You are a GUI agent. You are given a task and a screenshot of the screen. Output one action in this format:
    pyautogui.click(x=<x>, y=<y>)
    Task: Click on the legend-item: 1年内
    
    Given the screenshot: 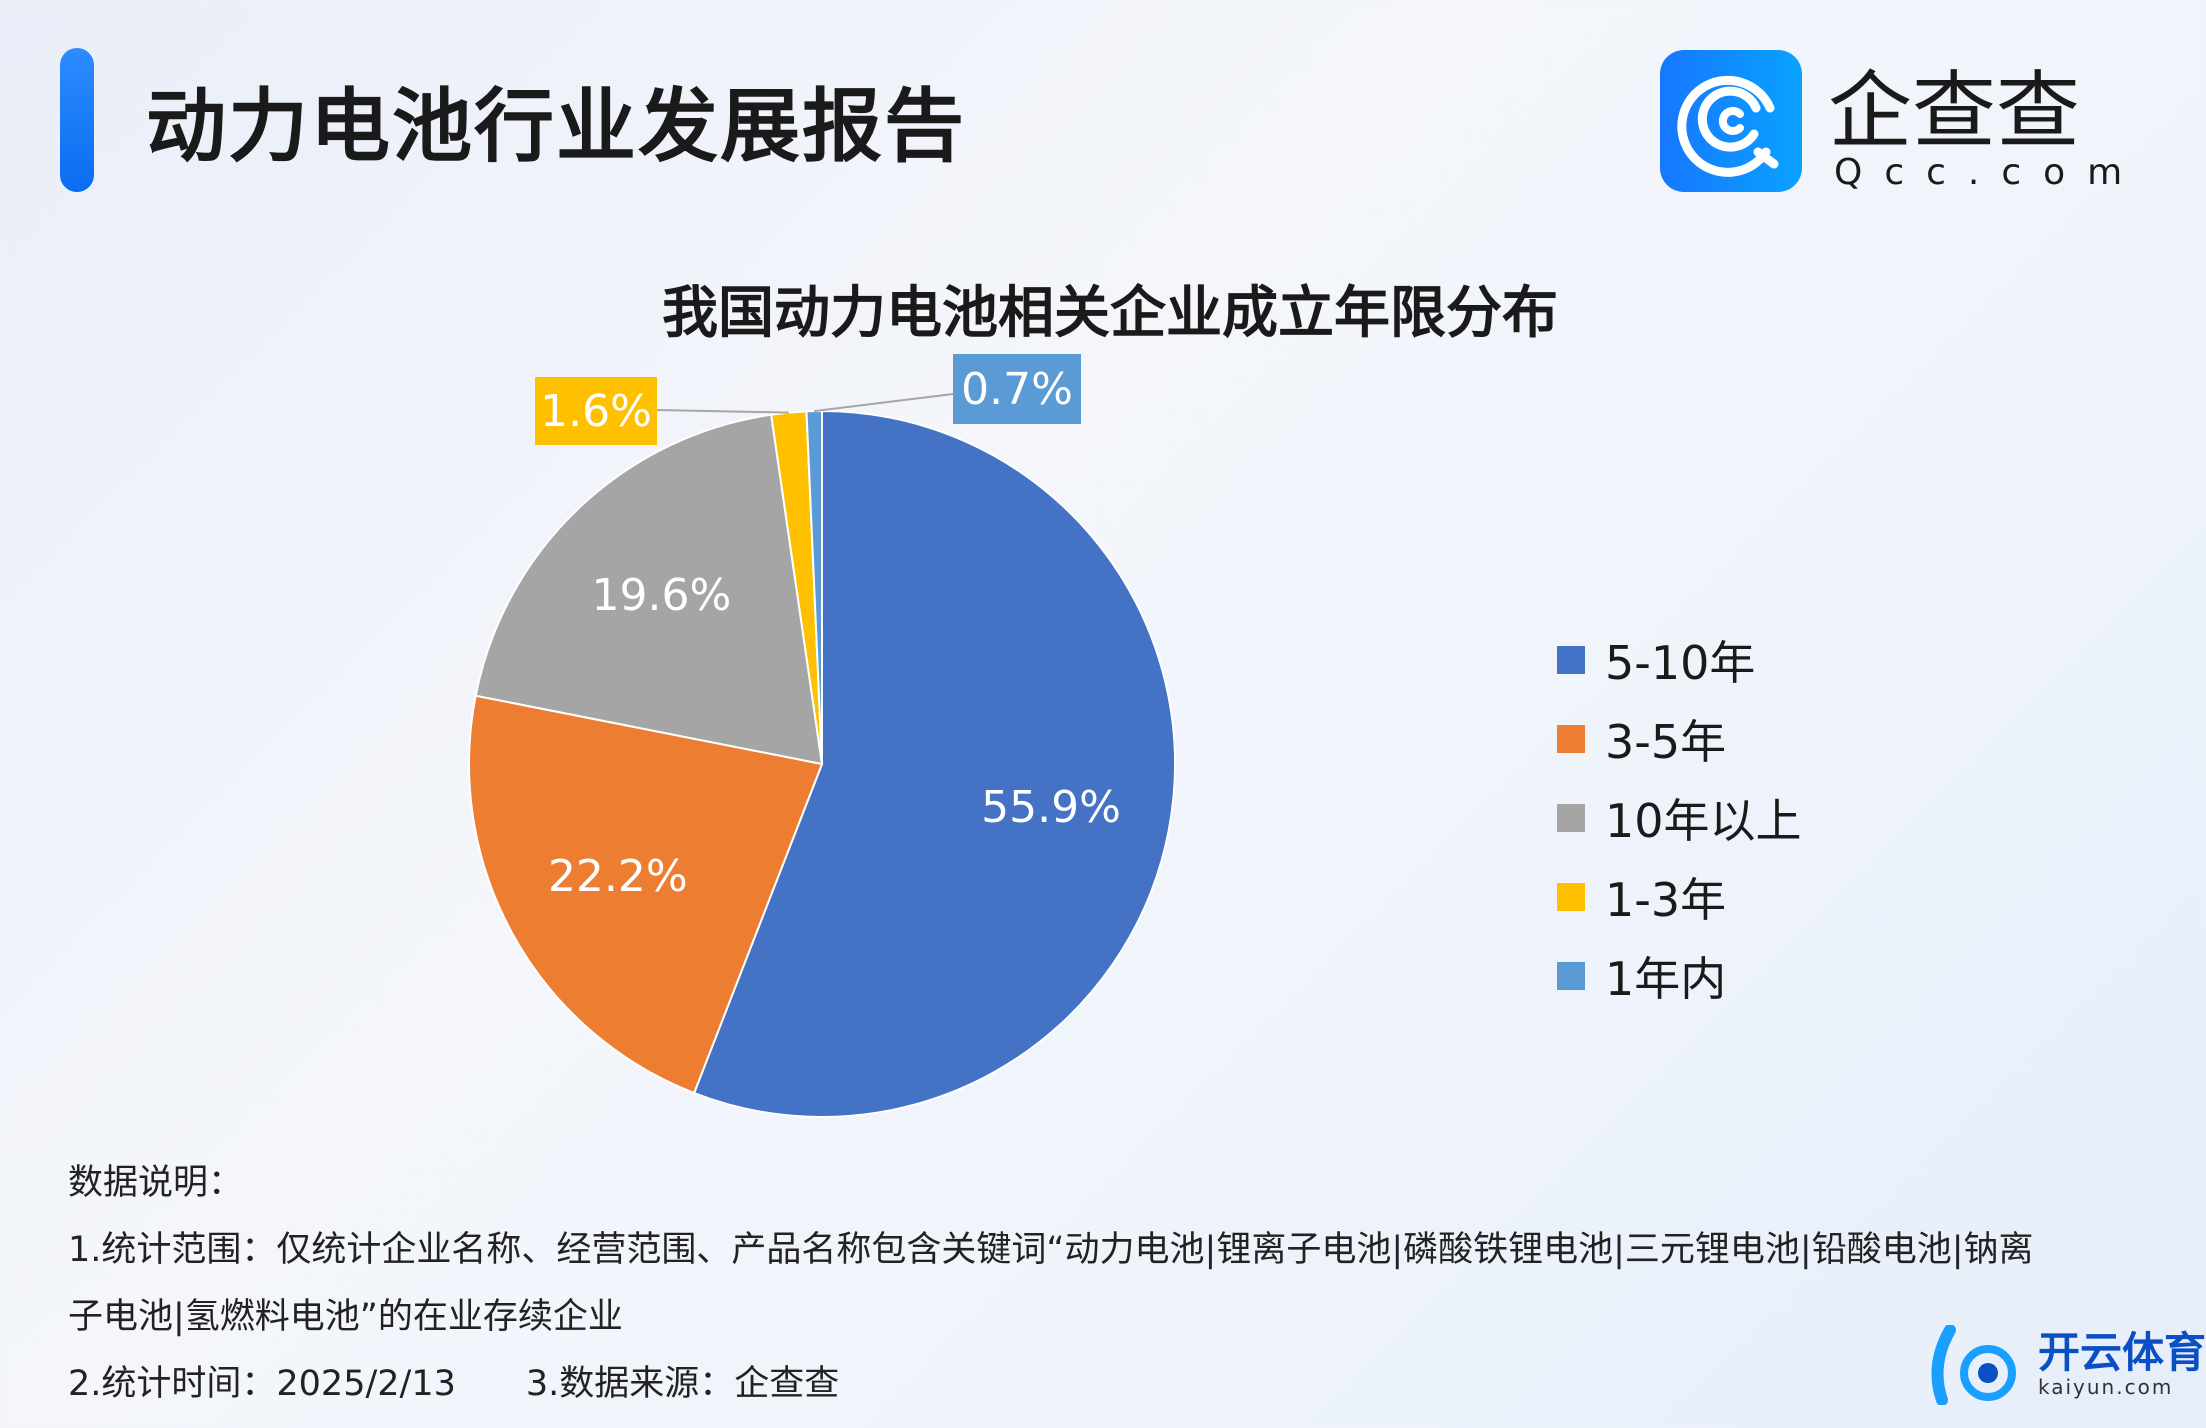 What is the action you would take?
    pyautogui.click(x=1679, y=975)
    